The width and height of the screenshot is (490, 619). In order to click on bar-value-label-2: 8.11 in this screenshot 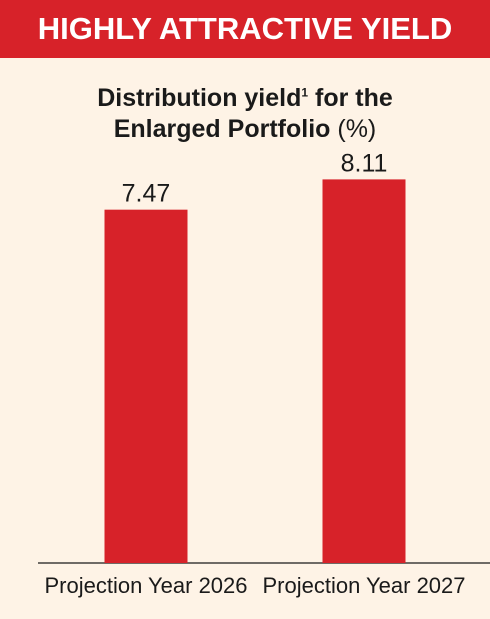, I will do `click(364, 163)`.